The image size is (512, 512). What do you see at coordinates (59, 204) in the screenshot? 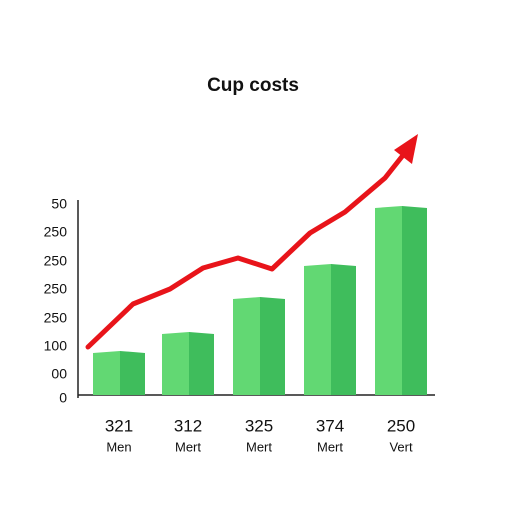
I see `y-axis-label: 50` at bounding box center [59, 204].